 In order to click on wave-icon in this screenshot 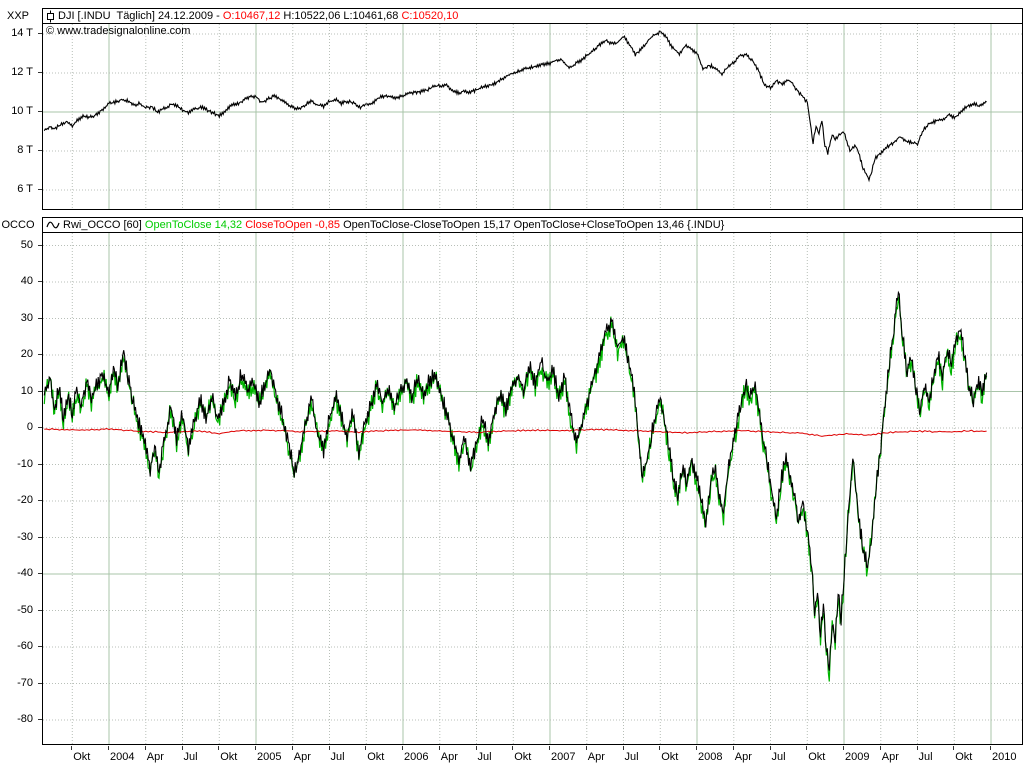, I will do `click(53, 225)`.